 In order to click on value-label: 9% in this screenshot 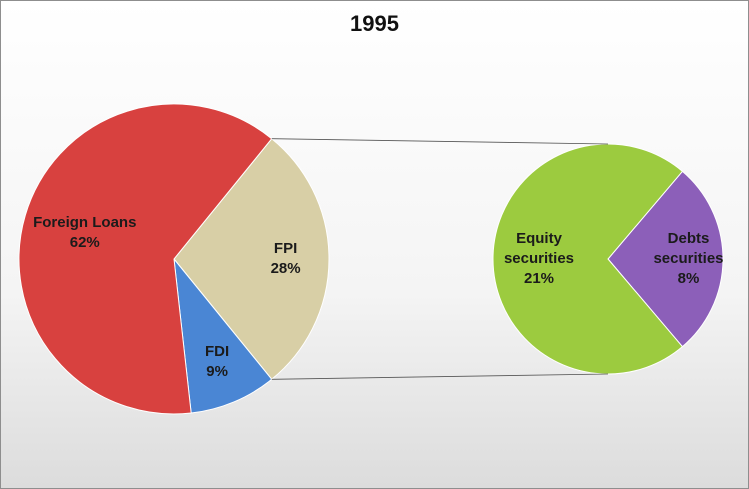, I will do `click(217, 371)`.